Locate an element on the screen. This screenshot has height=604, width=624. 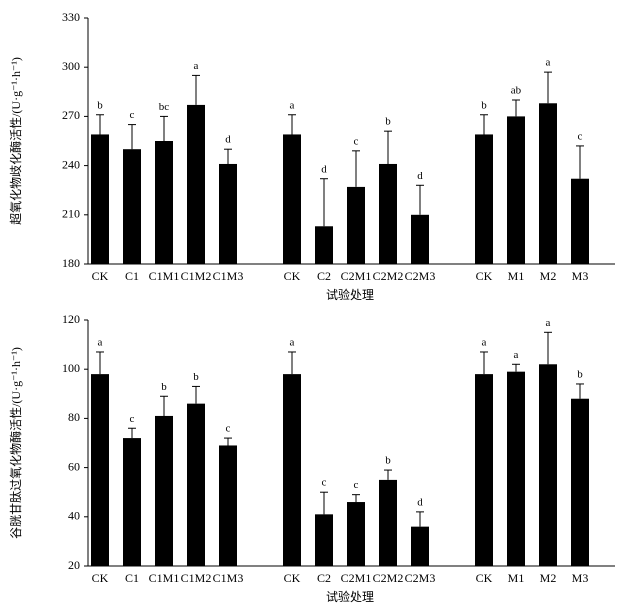
y-tick-label: 40 is located at coordinates (74, 516).